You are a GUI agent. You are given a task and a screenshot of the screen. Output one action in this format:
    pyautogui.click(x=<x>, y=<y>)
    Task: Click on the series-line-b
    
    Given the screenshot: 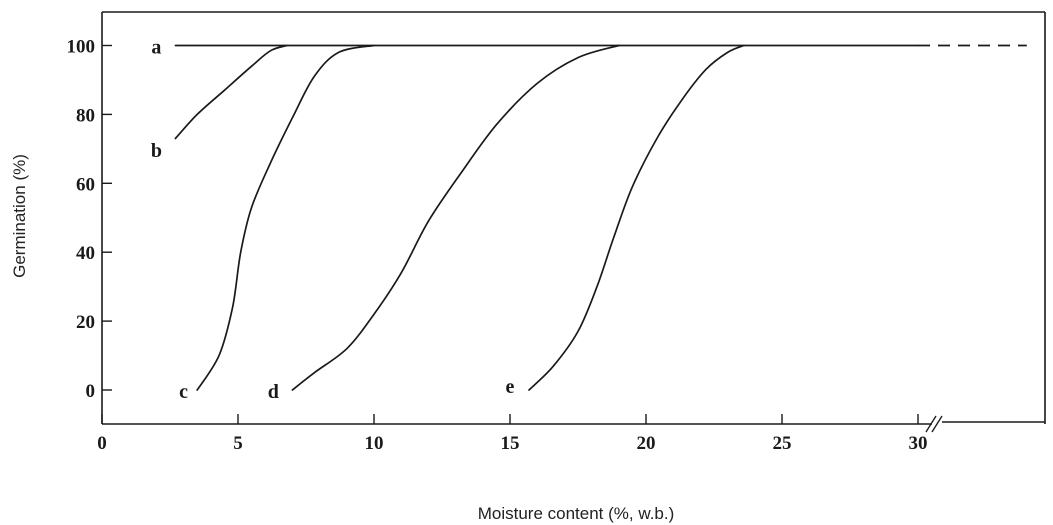 What is the action you would take?
    pyautogui.click(x=231, y=92)
    